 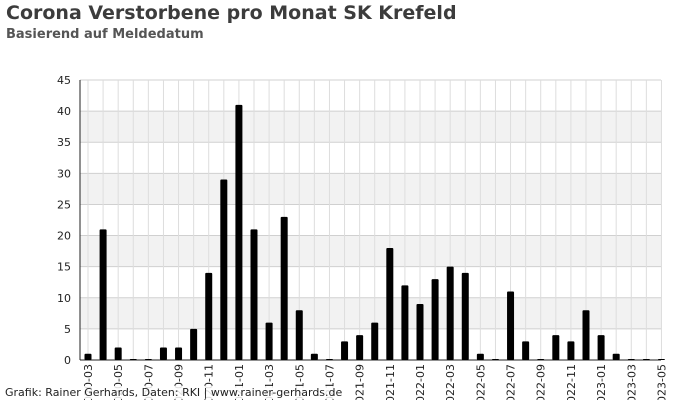 I want to click on y-tick-label: 20, so click(x=64, y=236).